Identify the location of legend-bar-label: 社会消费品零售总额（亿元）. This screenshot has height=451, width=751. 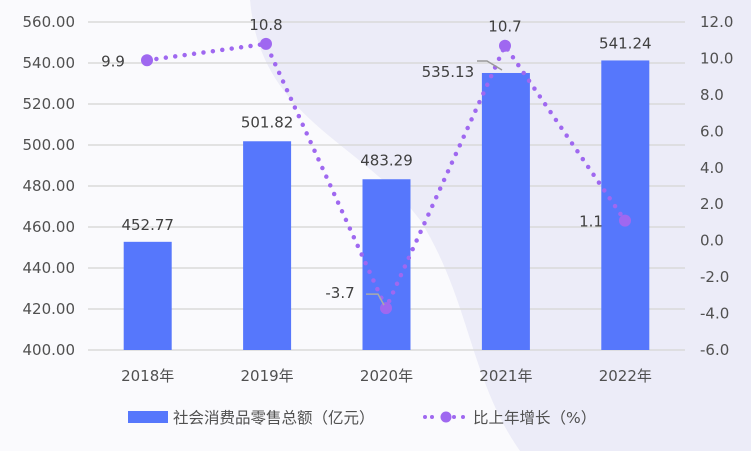
(274, 418).